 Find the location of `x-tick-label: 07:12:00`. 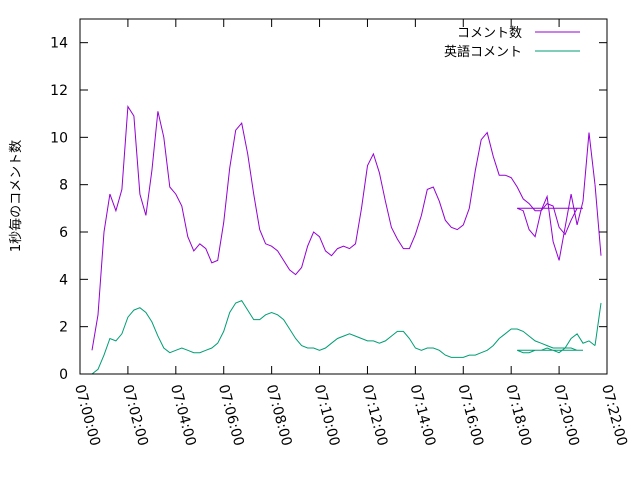

x-tick-label: 07:12:00 is located at coordinates (375, 415).